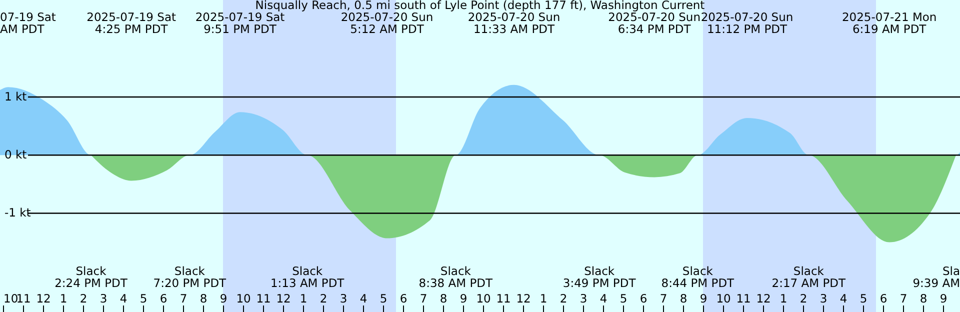 Image resolution: width=960 pixels, height=312 pixels. Describe the element at coordinates (387, 23) in the screenshot. I see `annotation: 2025-07-20 Sun 5:12 AM PDT` at that location.